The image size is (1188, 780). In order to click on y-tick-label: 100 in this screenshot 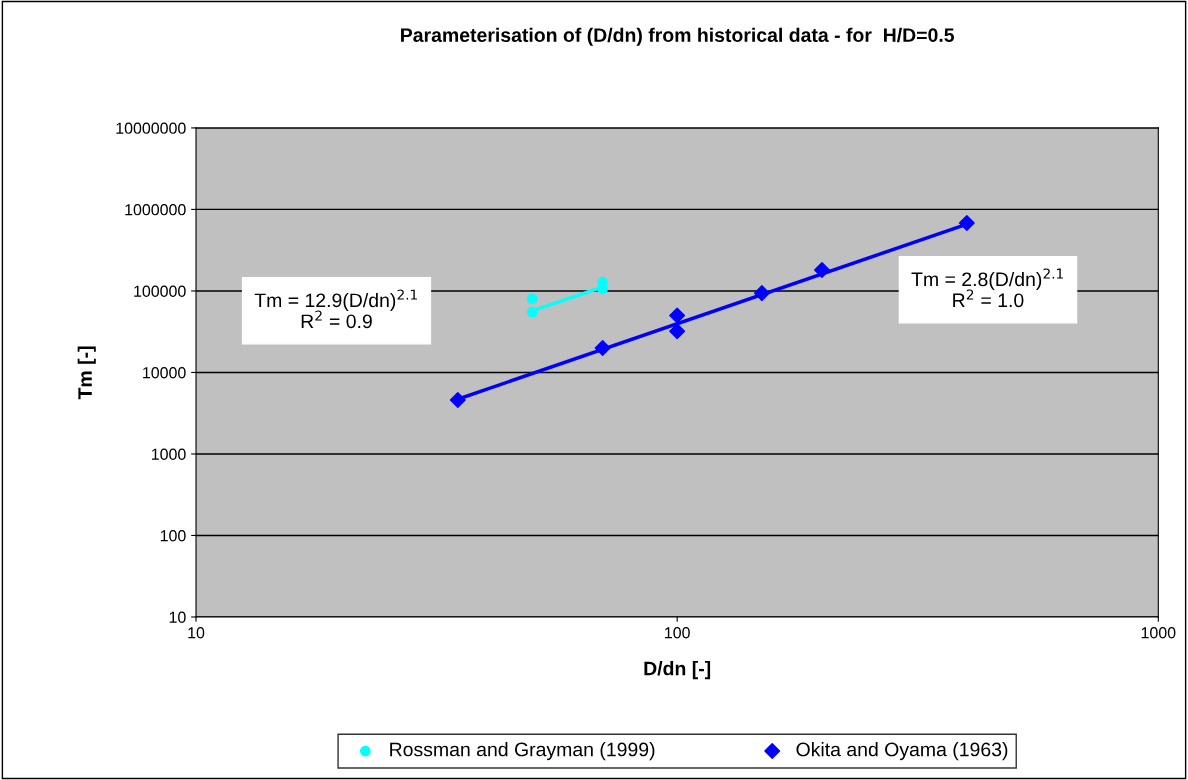, I will do `click(173, 536)`.